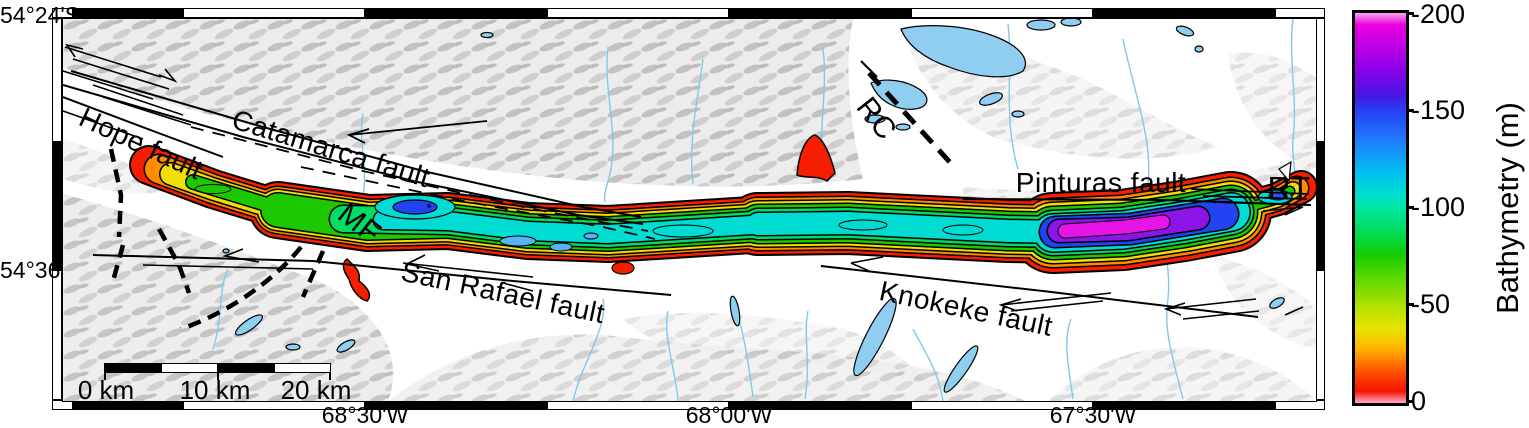 This screenshot has width=1529, height=428. Describe the element at coordinates (1507, 208) in the screenshot. I see `colorbar-title: Bathymetry (m)` at that location.